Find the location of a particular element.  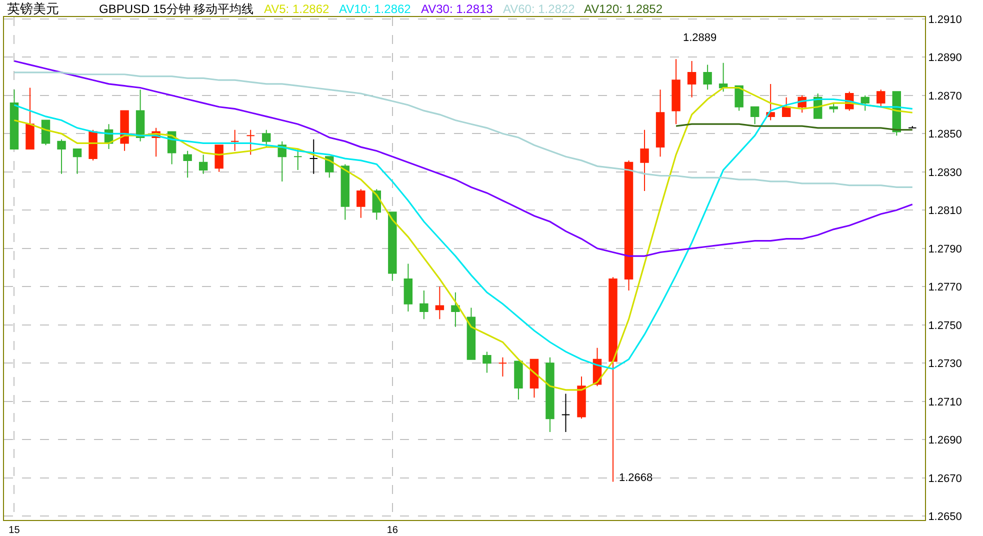

y-tick-label: 1.2910 is located at coordinates (945, 20).